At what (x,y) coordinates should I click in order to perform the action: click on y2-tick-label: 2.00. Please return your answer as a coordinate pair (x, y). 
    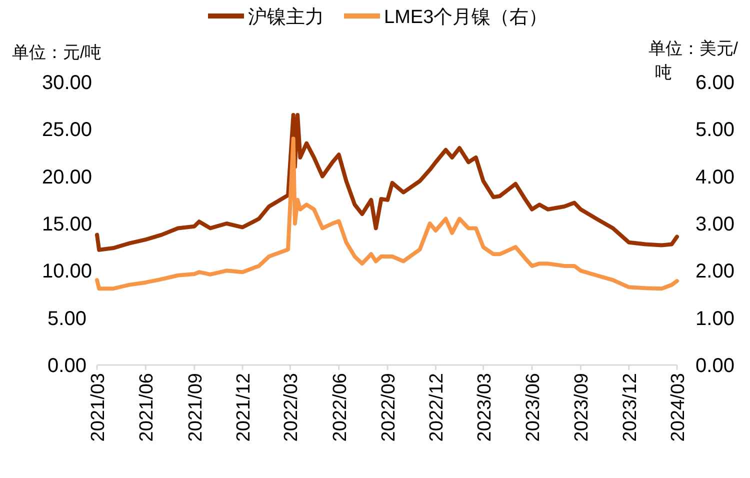
    Looking at the image, I should click on (715, 271).